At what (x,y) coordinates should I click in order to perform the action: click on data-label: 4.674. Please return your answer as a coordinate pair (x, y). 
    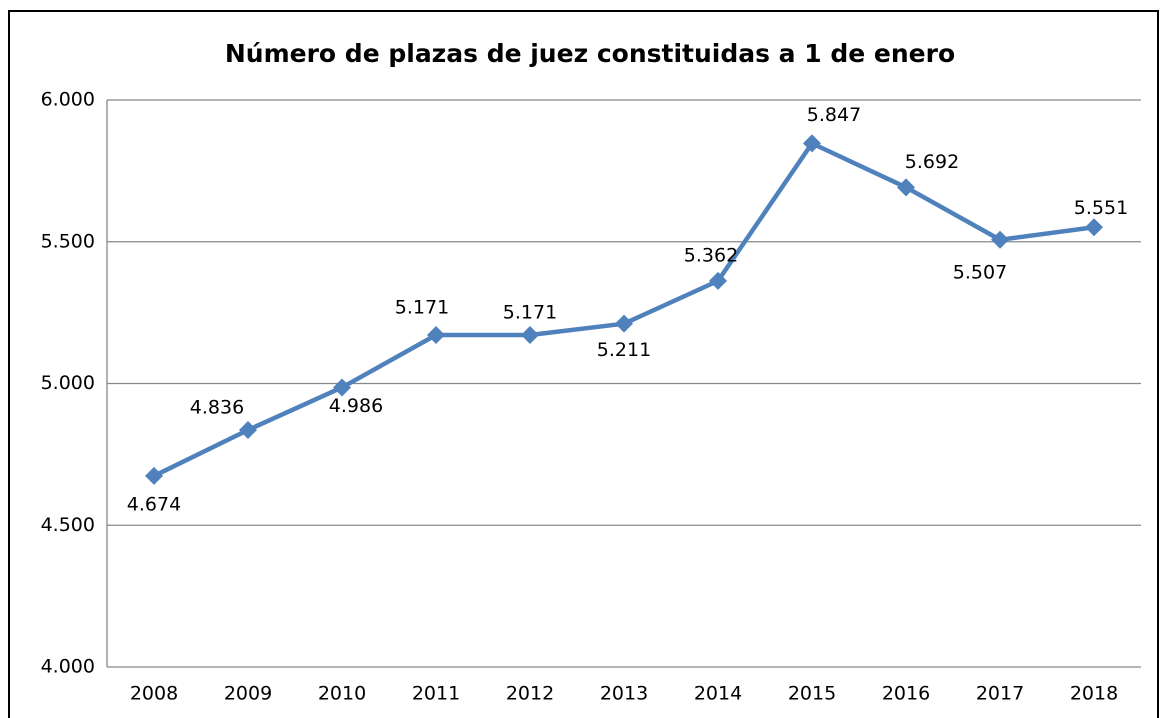
    Looking at the image, I should click on (154, 504).